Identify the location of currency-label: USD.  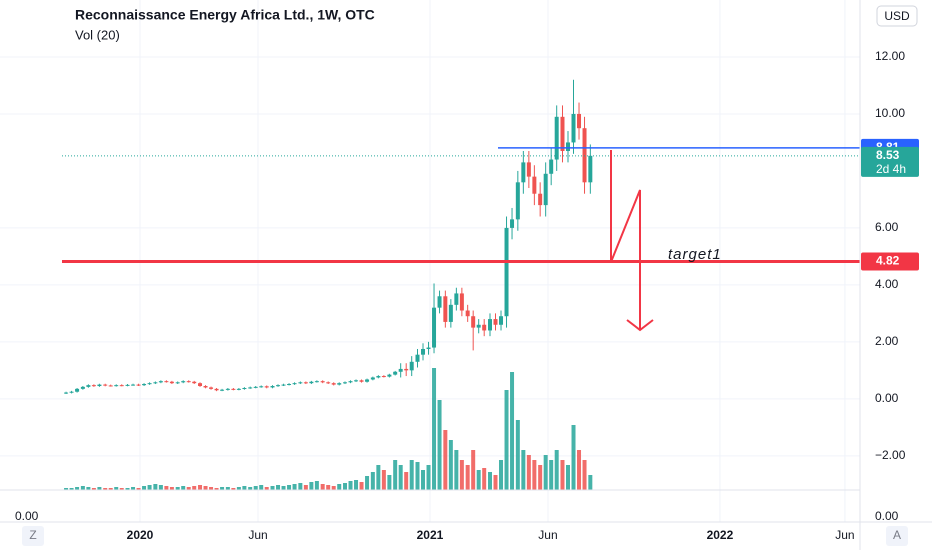
(897, 16).